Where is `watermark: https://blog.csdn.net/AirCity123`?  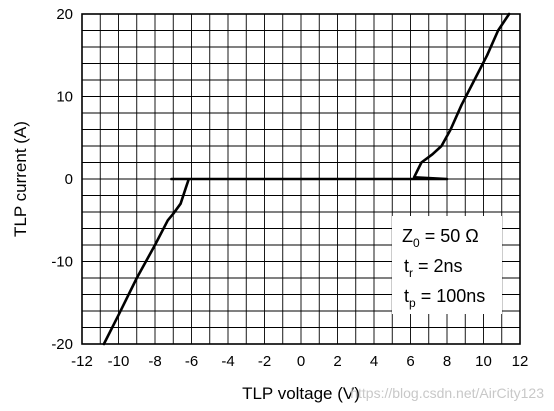
watermark: https://blog.csdn.net/AirCity123 is located at coordinates (447, 393).